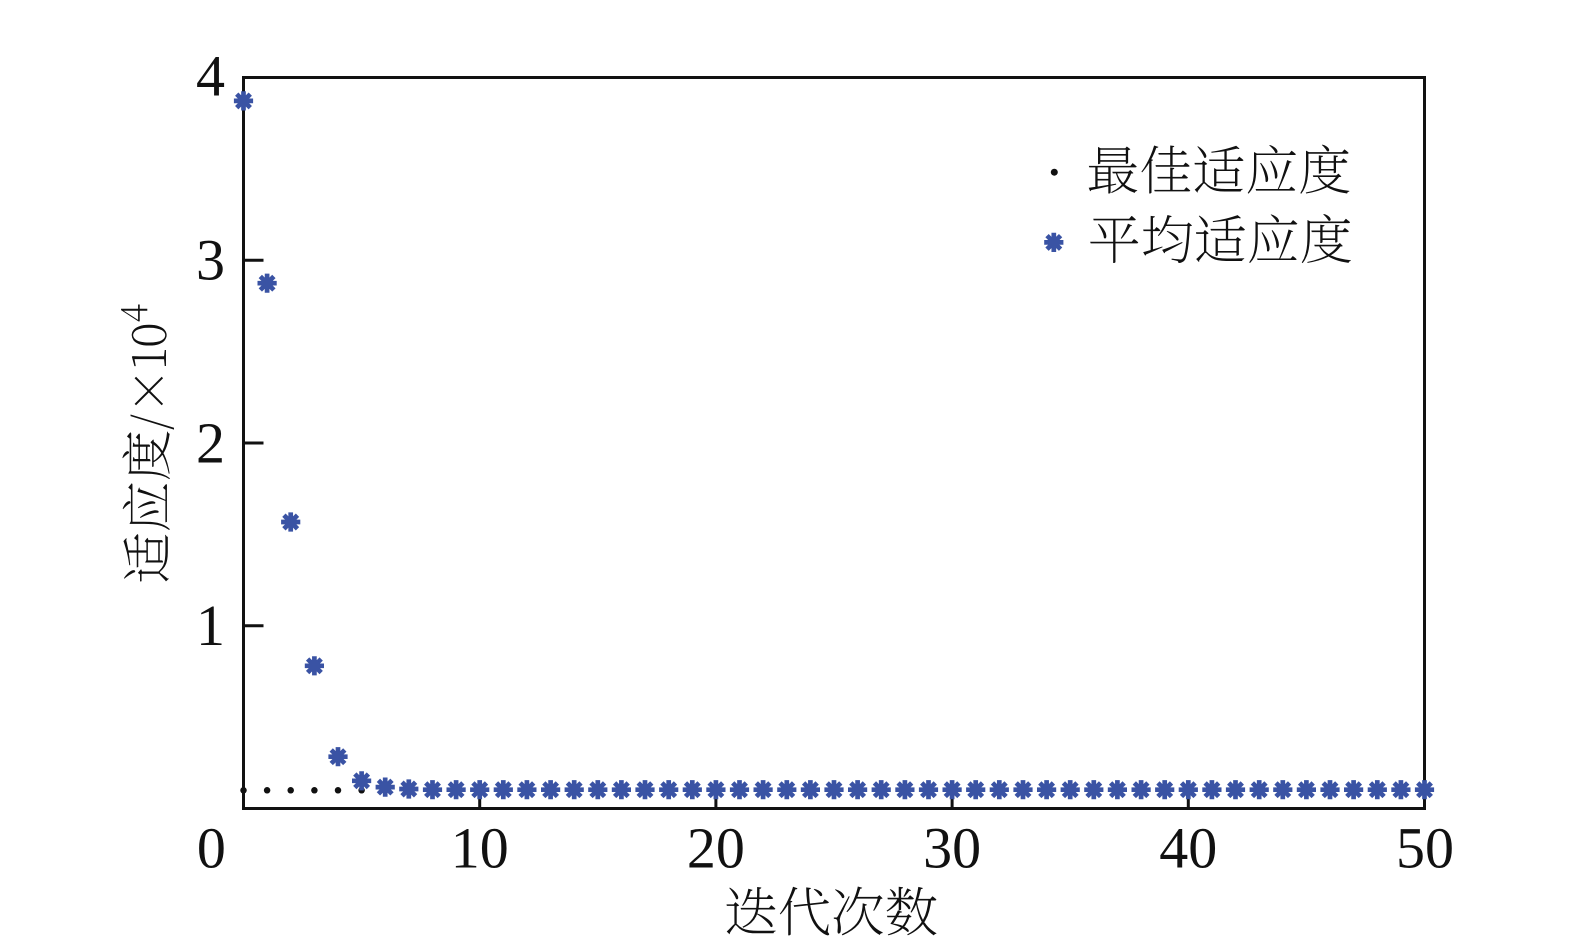 Image resolution: width=1575 pixels, height=950 pixels. What do you see at coordinates (952, 848) in the screenshot?
I see `svg-text: 30` at bounding box center [952, 848].